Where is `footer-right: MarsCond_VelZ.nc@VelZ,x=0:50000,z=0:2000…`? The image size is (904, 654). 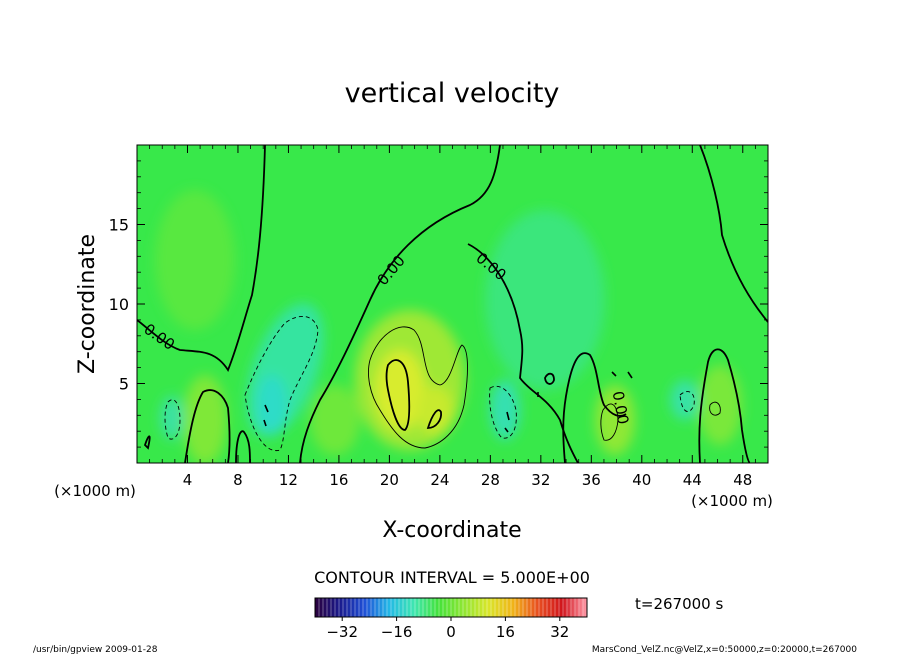
footer-right: MarsCond_VelZ.nc@VelZ,x=0:50000,z=0:2000… is located at coordinates (724, 649).